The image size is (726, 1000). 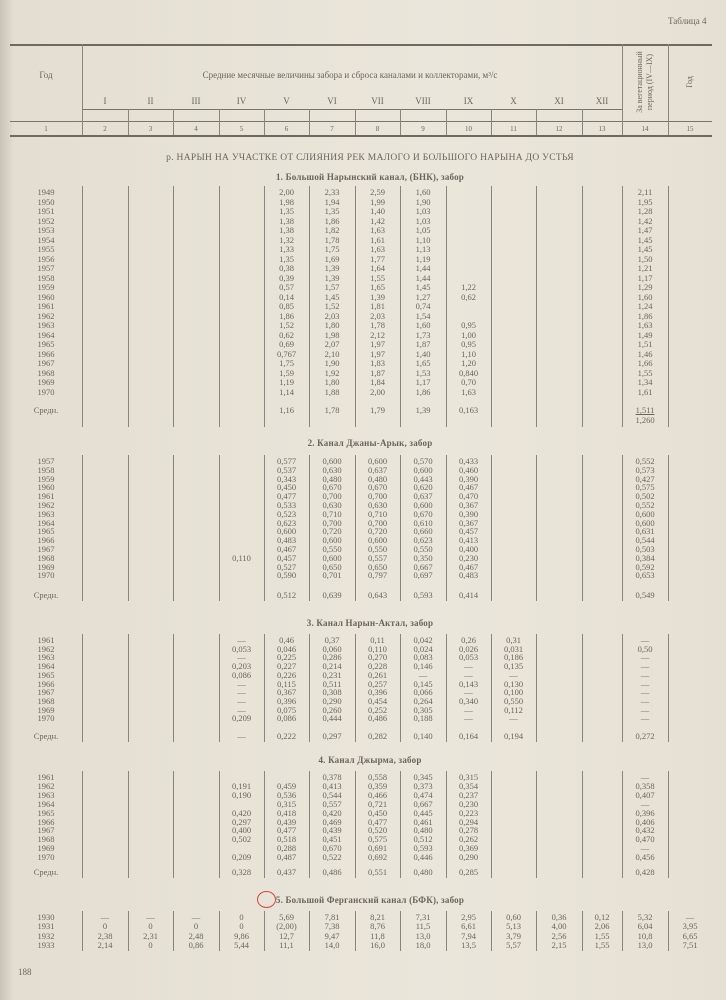 What do you see at coordinates (423, 700) in the screenshot?
I see `data-cell: 0,264` at bounding box center [423, 700].